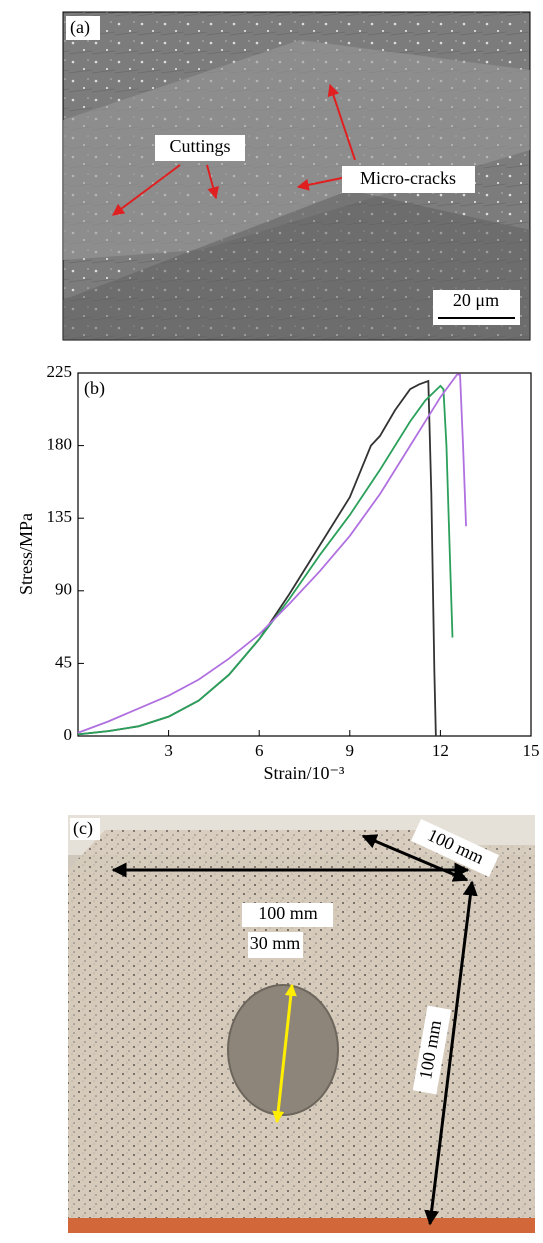 The height and width of the screenshot is (1243, 543). I want to click on scale-bar-box, so click(476, 307).